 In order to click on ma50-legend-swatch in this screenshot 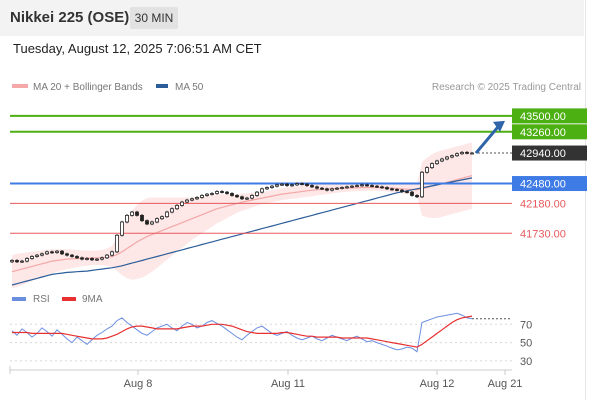, I will do `click(162, 86)`.